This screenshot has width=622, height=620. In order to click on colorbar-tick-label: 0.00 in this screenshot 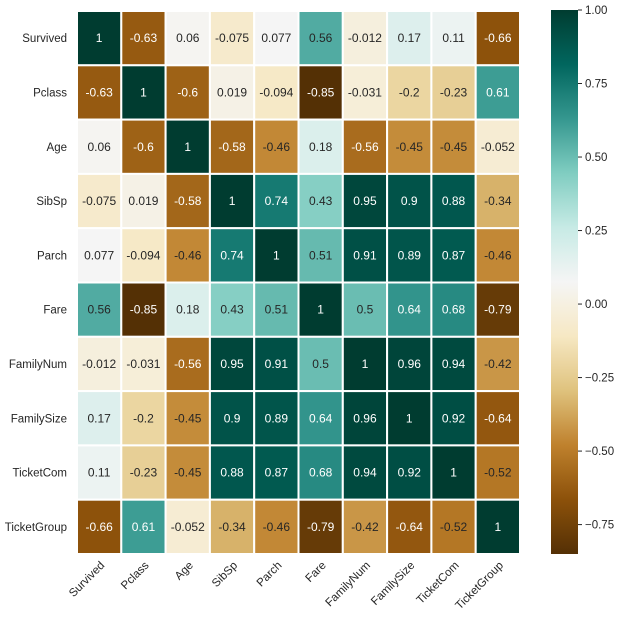, I will do `click(596, 305)`.